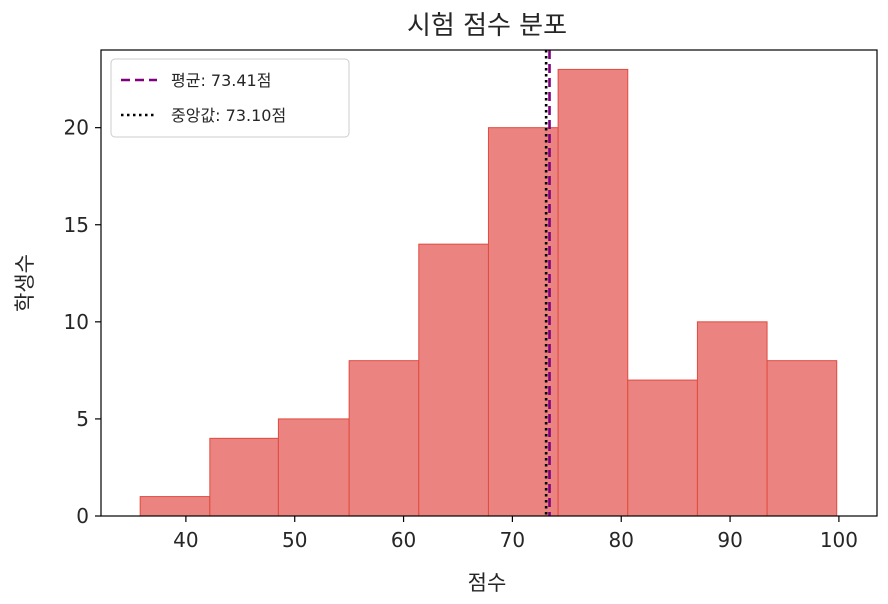 This screenshot has width=888, height=604. I want to click on chart-title: 시험 점수 분포, so click(487, 26).